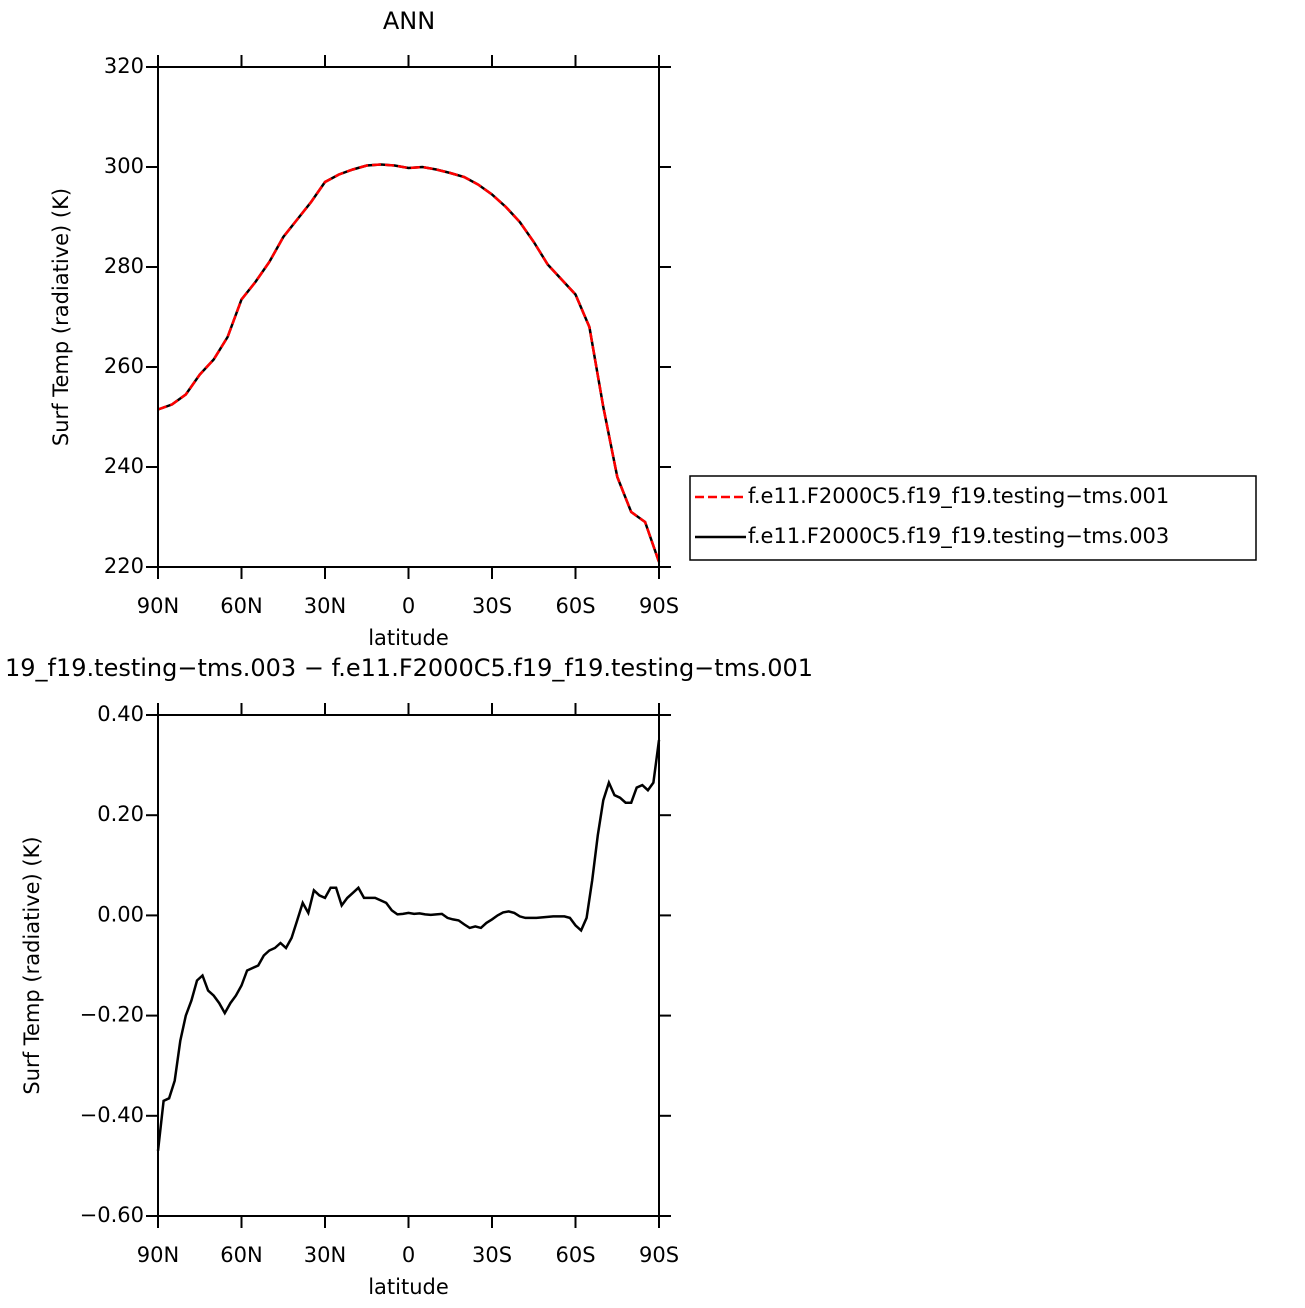 The width and height of the screenshot is (1305, 1308). I want to click on y-tick-label: 260, so click(124, 366).